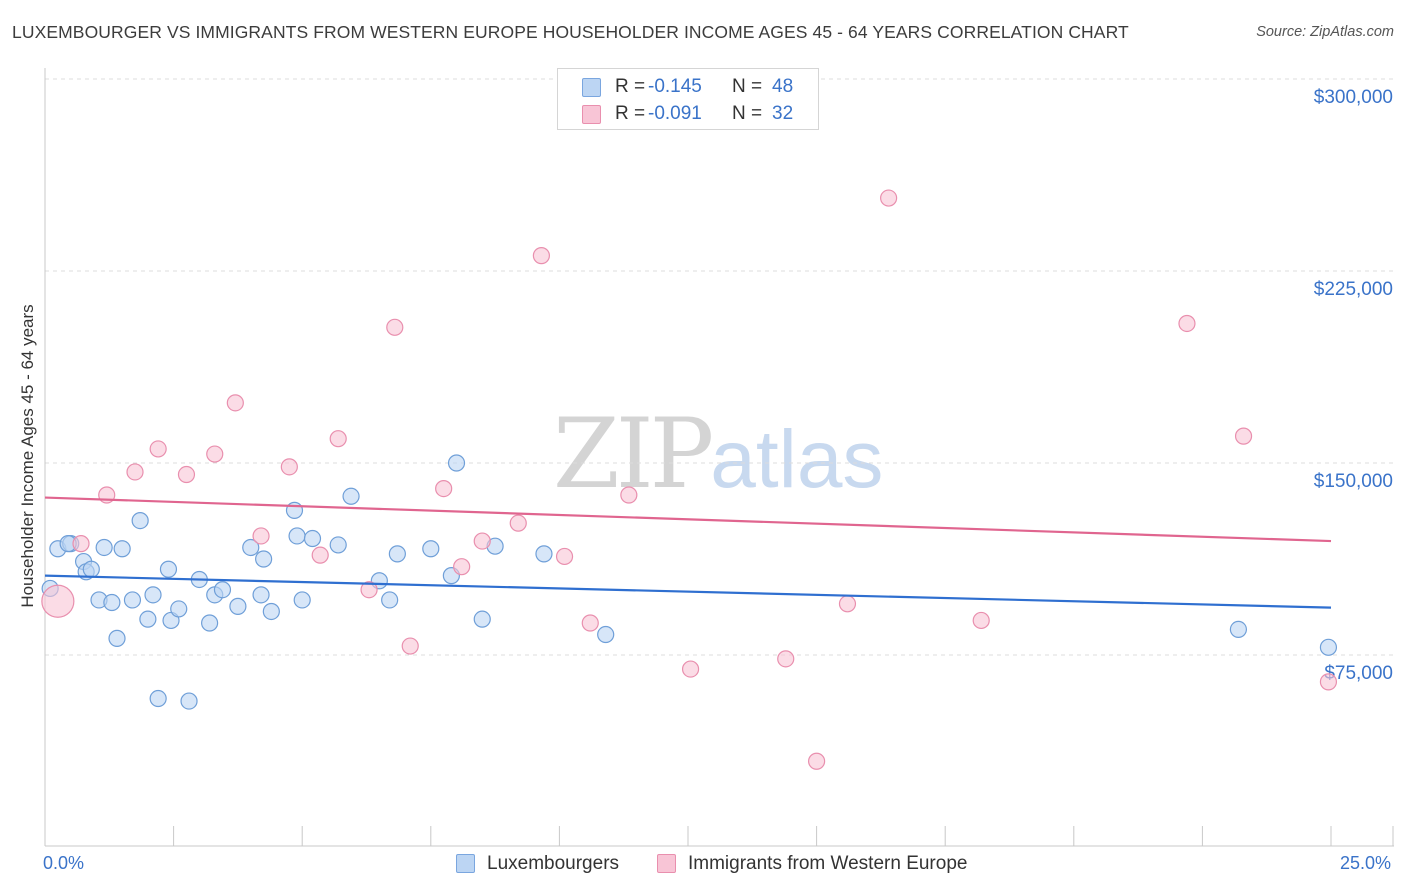  Describe the element at coordinates (688, 99) in the screenshot. I see `stats-legend: R = -0.145 N = 48 R = -0.091 N = 32` at that location.